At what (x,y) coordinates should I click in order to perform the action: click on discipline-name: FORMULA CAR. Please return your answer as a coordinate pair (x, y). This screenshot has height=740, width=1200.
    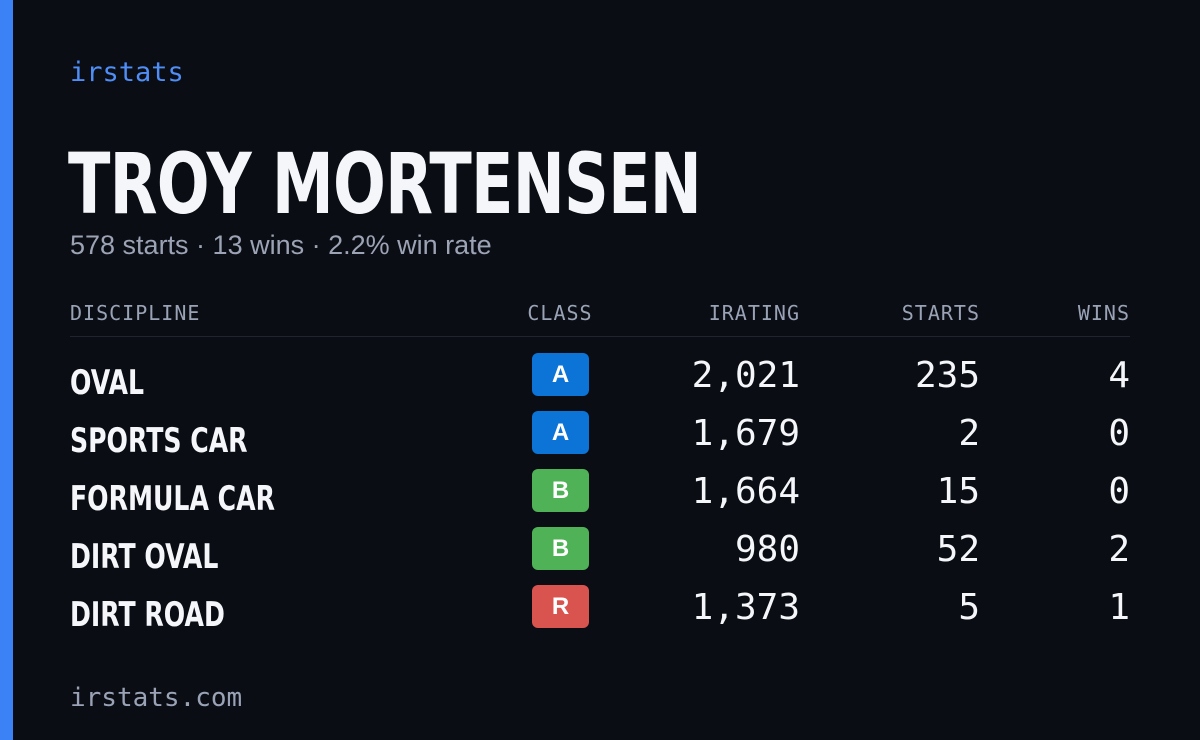
    Looking at the image, I should click on (172, 499).